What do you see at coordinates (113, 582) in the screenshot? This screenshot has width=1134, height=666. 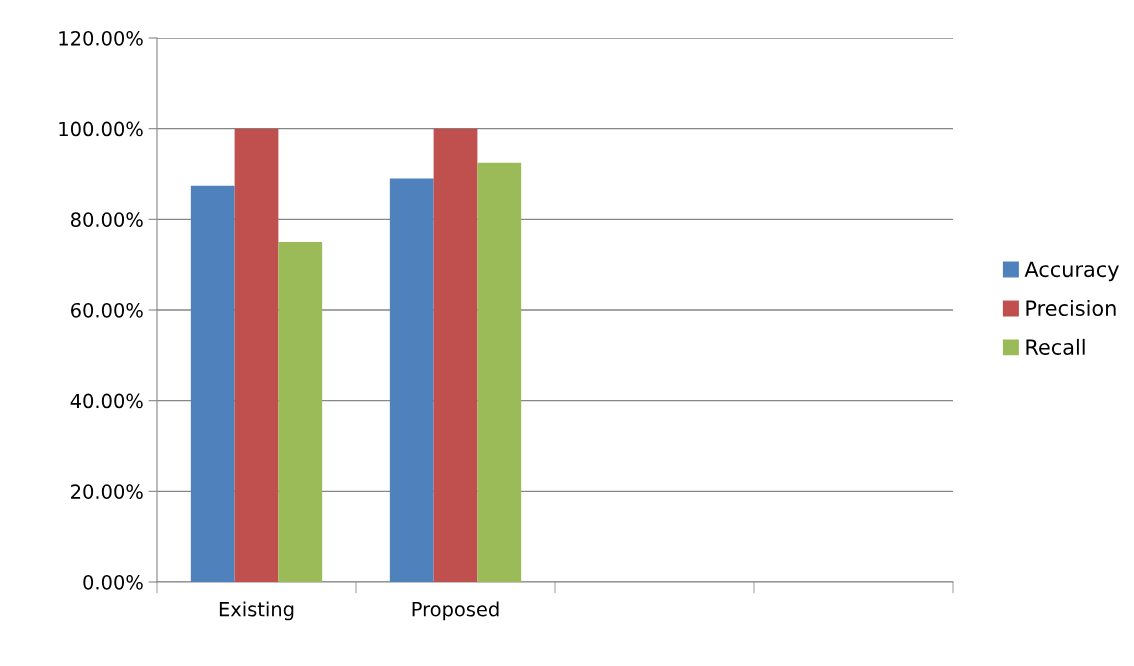 I see `y-tick-label: 0.00%` at bounding box center [113, 582].